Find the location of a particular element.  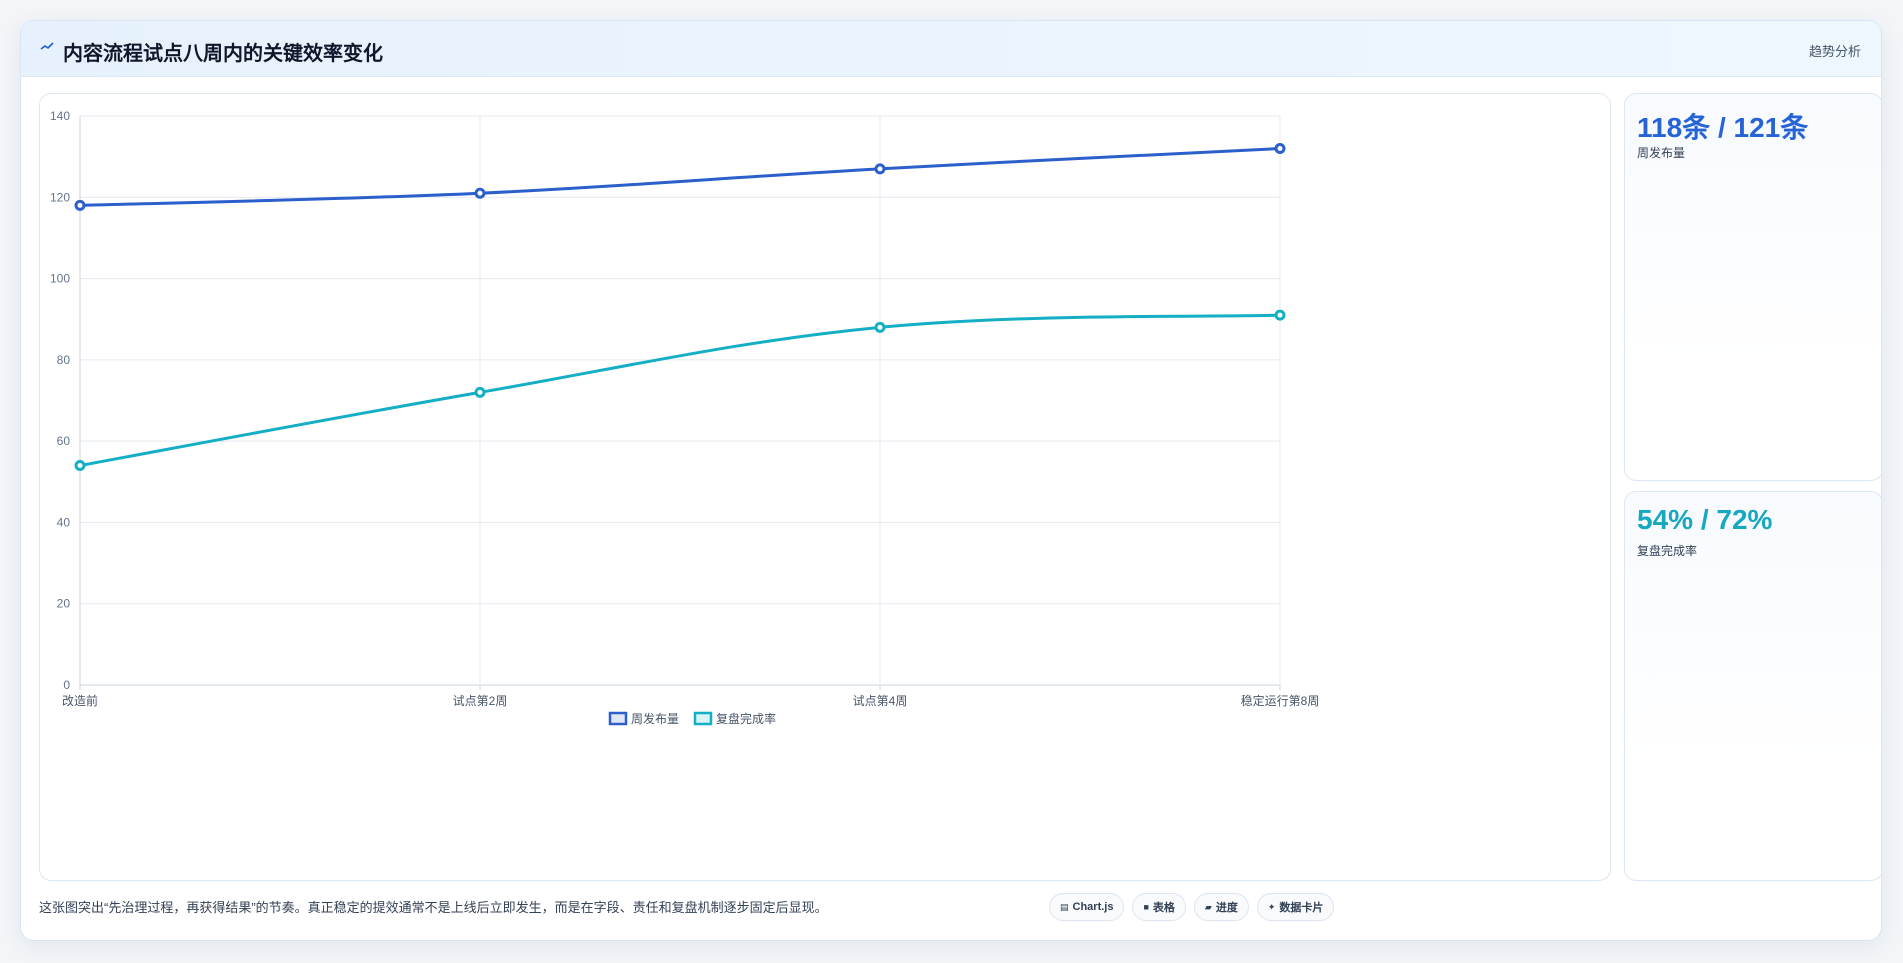

trend-analysis-tag: 趋势分析 is located at coordinates (1834, 51).